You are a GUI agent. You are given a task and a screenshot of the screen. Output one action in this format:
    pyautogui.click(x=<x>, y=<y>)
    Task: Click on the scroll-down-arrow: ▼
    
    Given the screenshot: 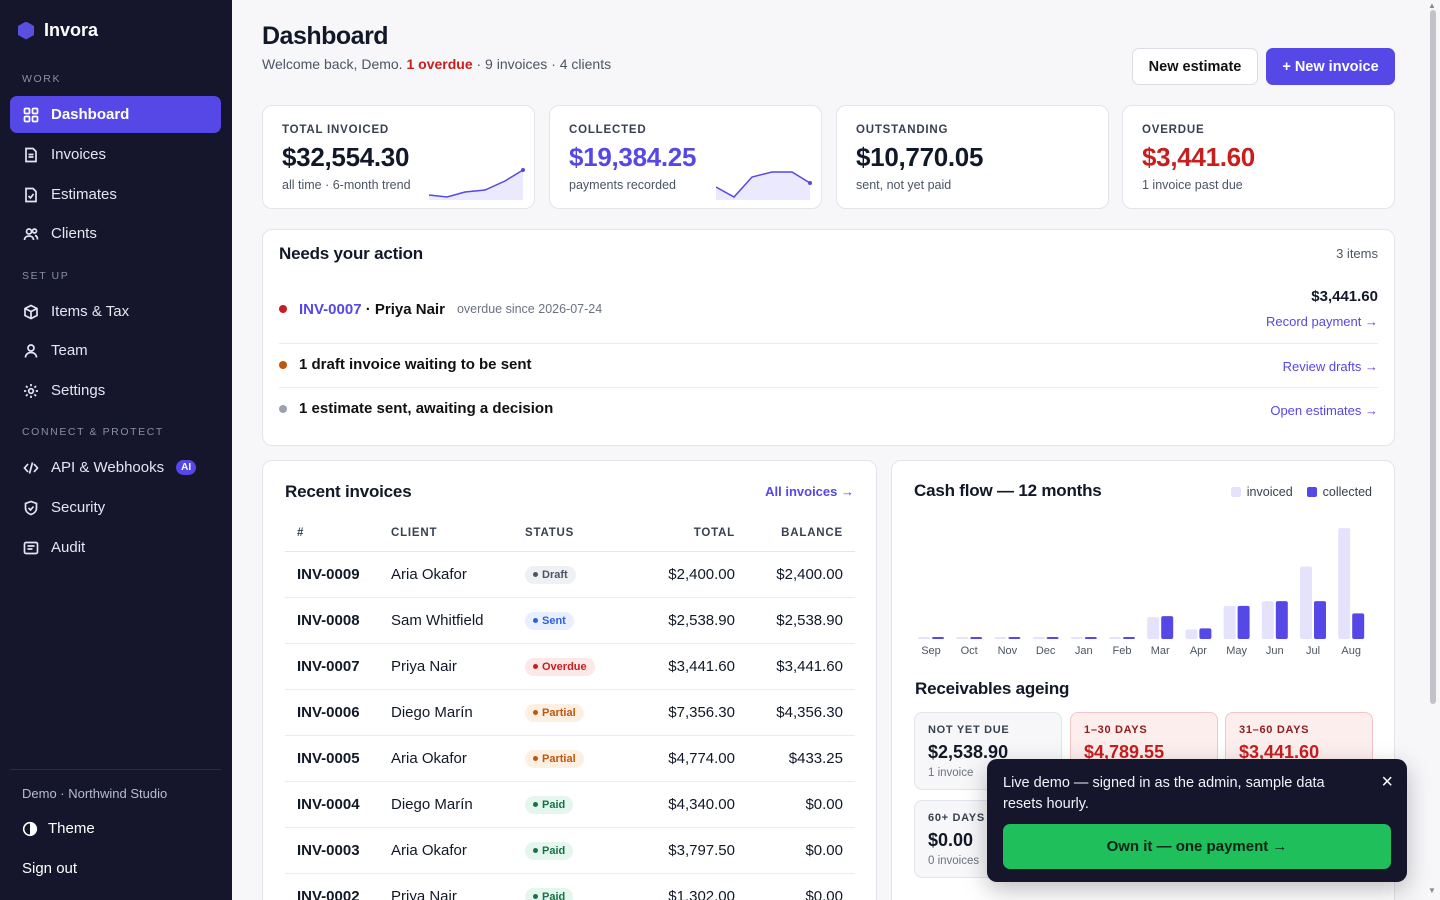 What is the action you would take?
    pyautogui.click(x=1432, y=890)
    